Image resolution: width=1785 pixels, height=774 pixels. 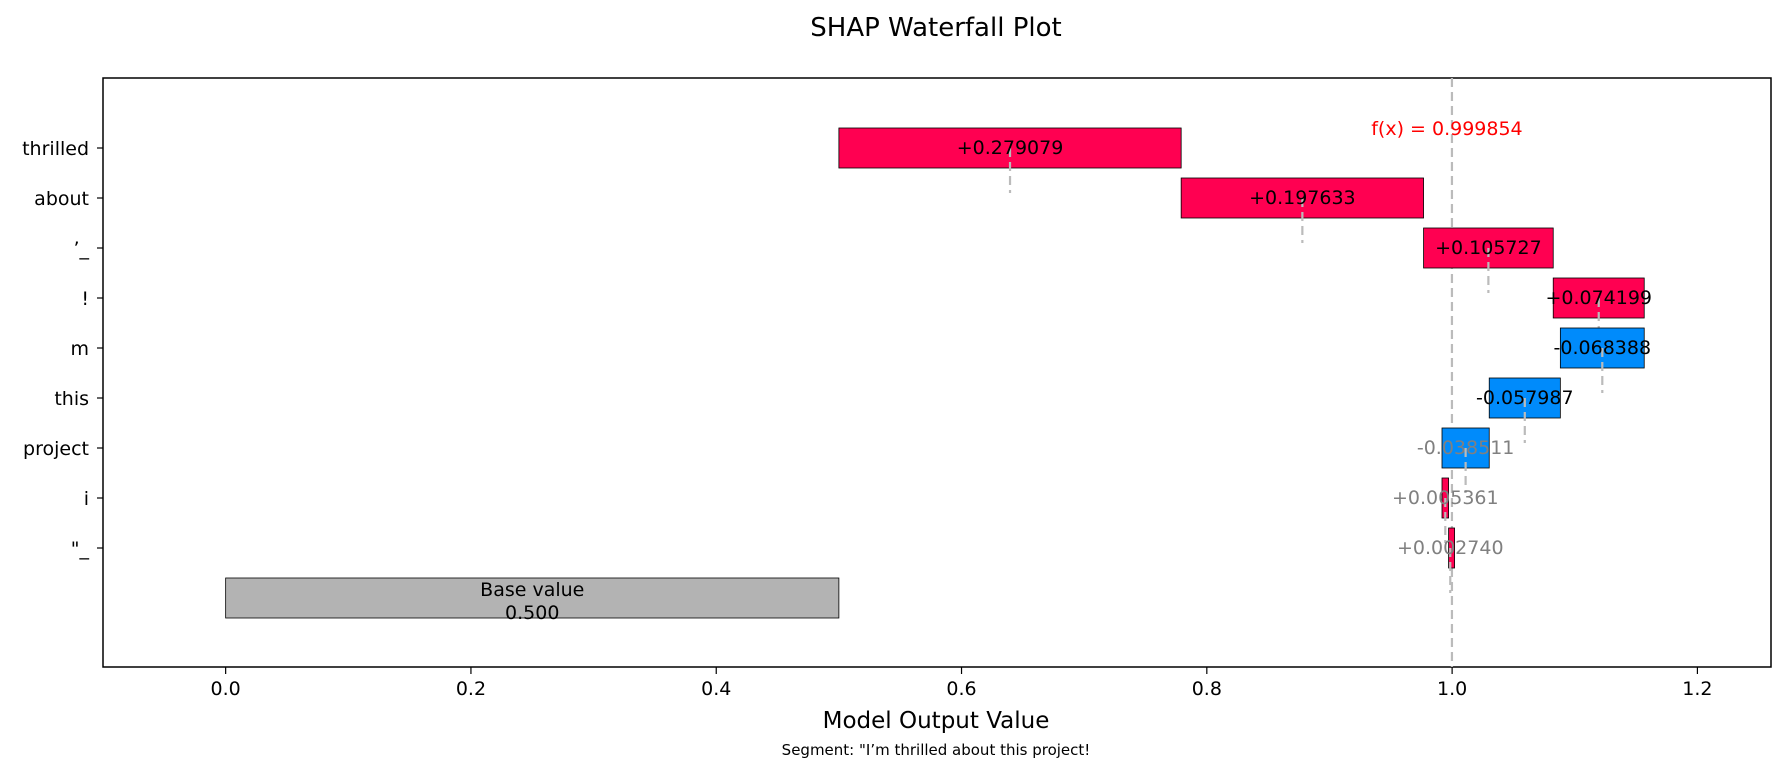 I want to click on bar-value-label: +0.105727, so click(x=1488, y=248).